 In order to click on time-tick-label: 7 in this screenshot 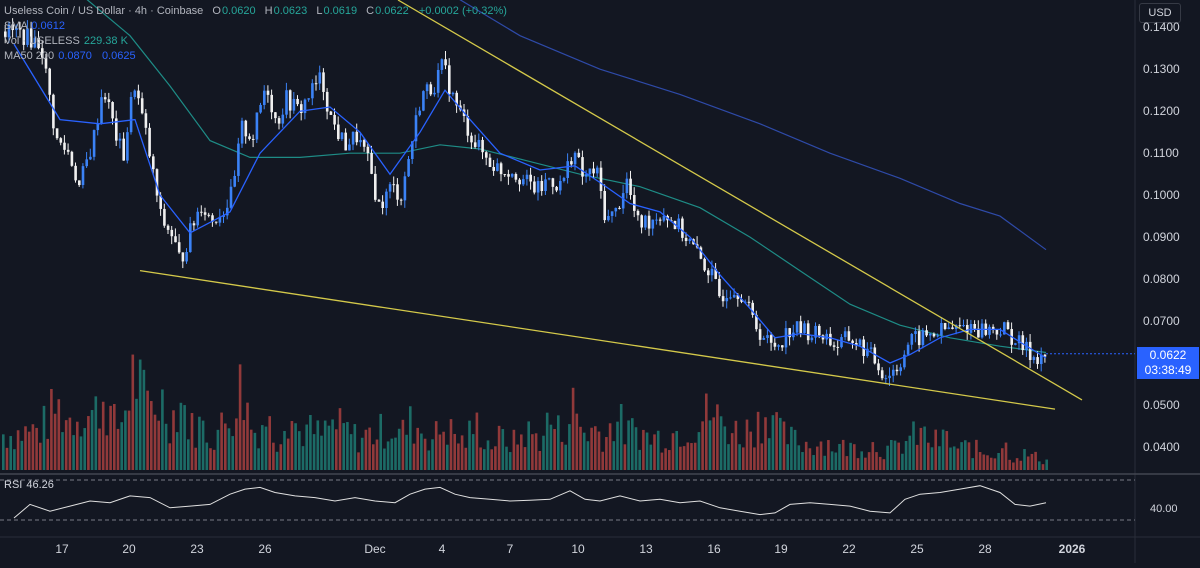, I will do `click(510, 549)`.